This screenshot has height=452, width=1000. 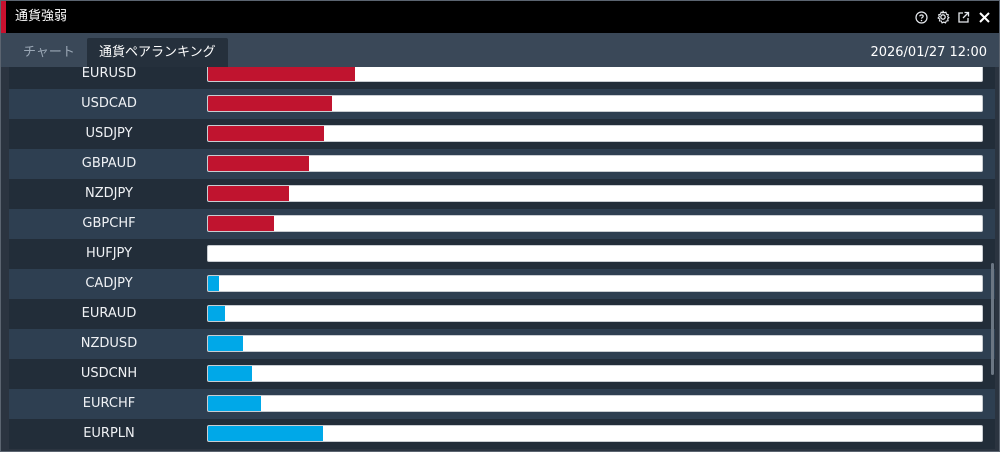 What do you see at coordinates (109, 74) in the screenshot?
I see `pair-label: EURUSD` at bounding box center [109, 74].